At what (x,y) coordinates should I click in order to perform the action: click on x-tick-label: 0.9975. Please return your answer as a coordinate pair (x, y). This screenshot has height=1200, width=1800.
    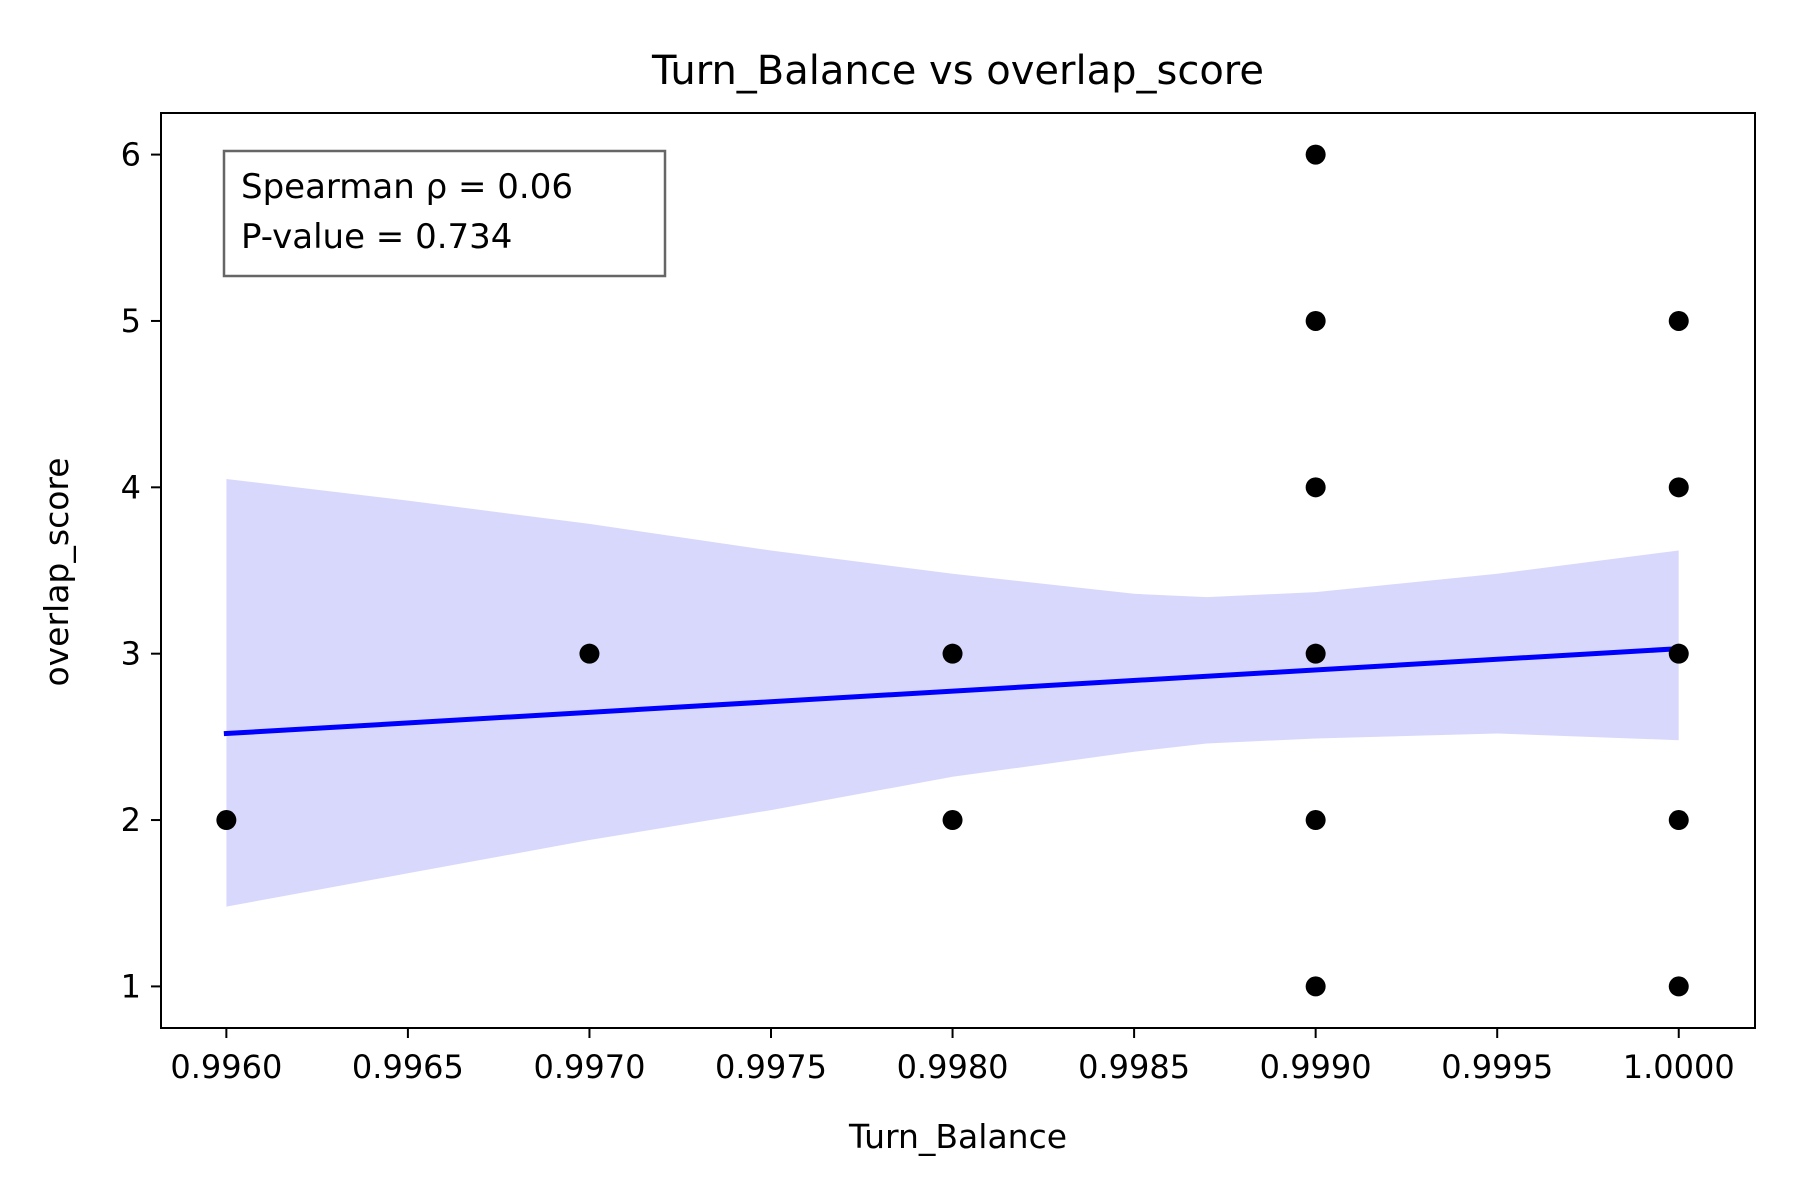
    Looking at the image, I should click on (771, 1067).